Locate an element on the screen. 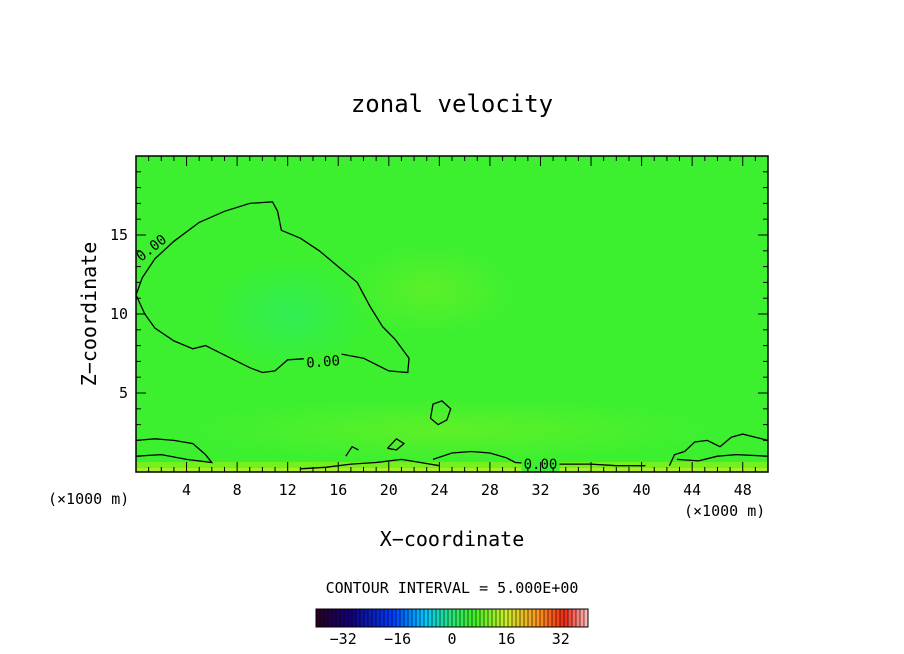  colorbar is located at coordinates (452, 618).